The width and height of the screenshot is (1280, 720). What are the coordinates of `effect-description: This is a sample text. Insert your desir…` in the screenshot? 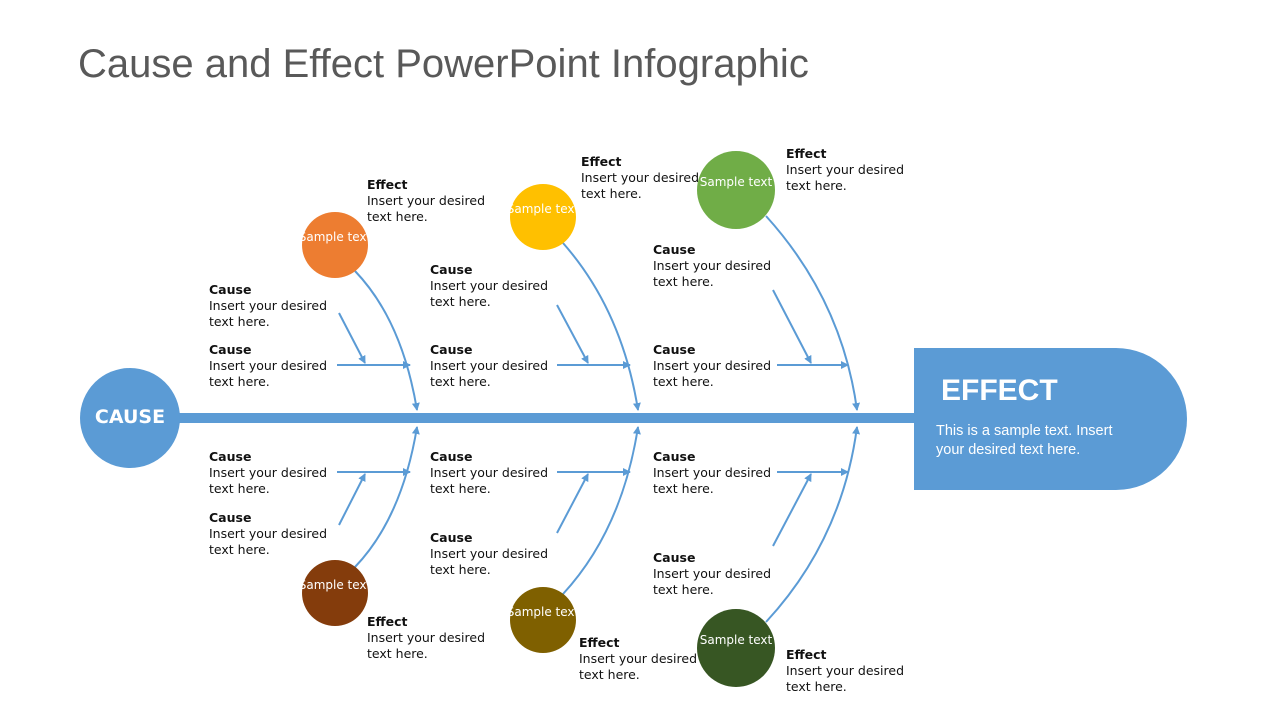 It's located at (1024, 440).